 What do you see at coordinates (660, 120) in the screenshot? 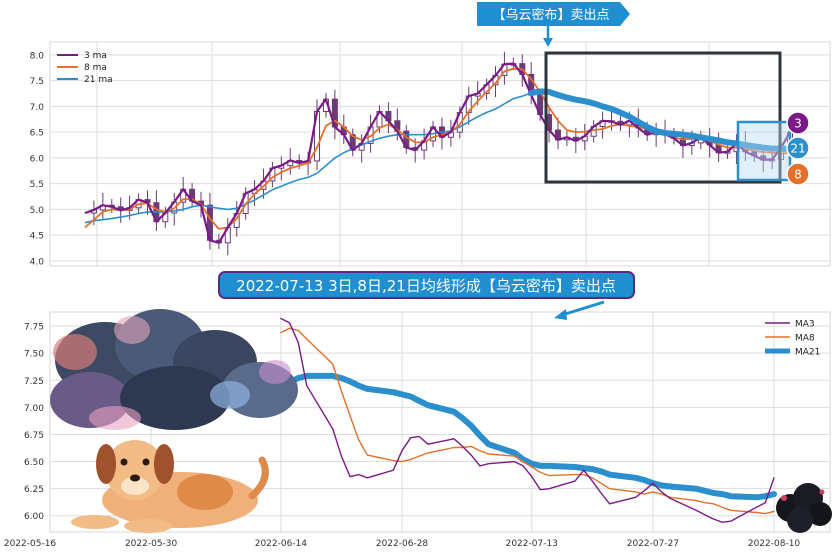
I see `top-line-21-ma-emphasis` at bounding box center [660, 120].